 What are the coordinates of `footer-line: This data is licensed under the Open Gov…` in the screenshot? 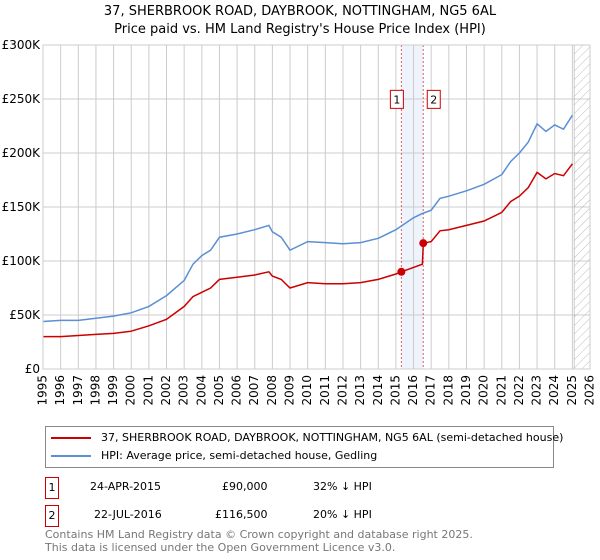 It's located at (220, 547).